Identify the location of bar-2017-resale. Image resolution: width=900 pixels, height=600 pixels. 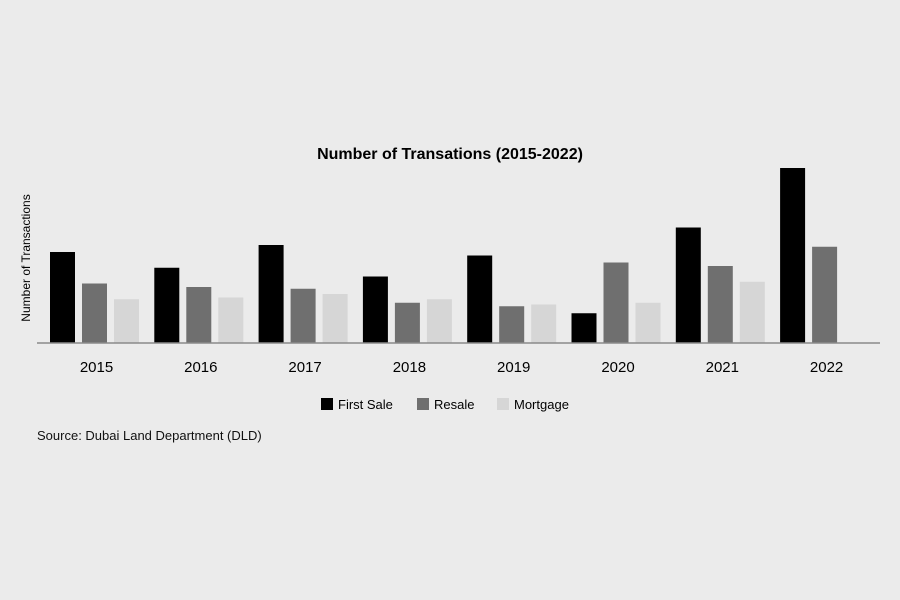
(303, 315).